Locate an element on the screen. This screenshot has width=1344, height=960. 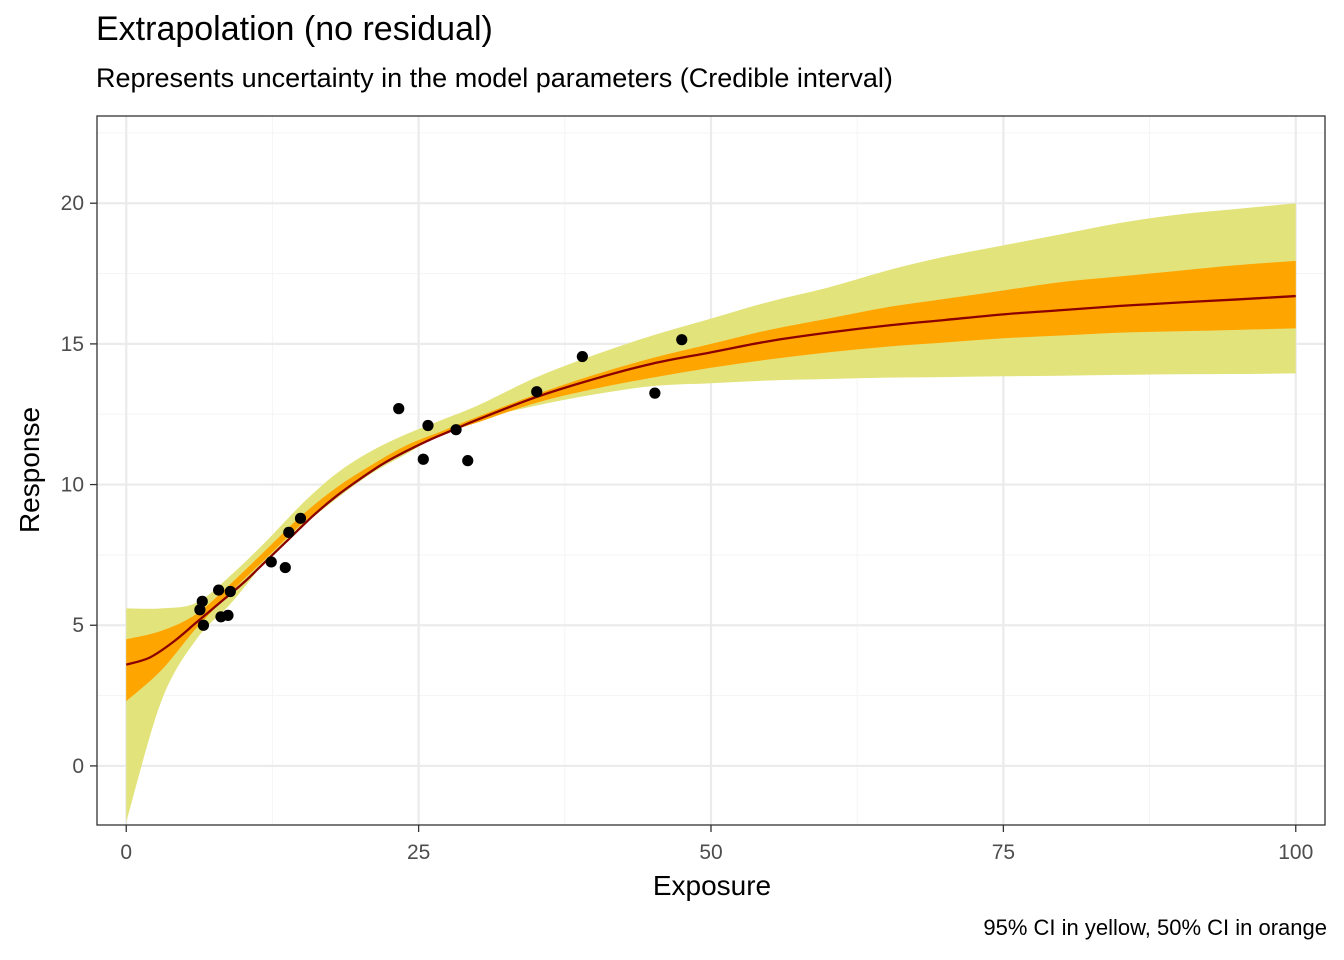
x-tick-label: 75 is located at coordinates (1003, 852).